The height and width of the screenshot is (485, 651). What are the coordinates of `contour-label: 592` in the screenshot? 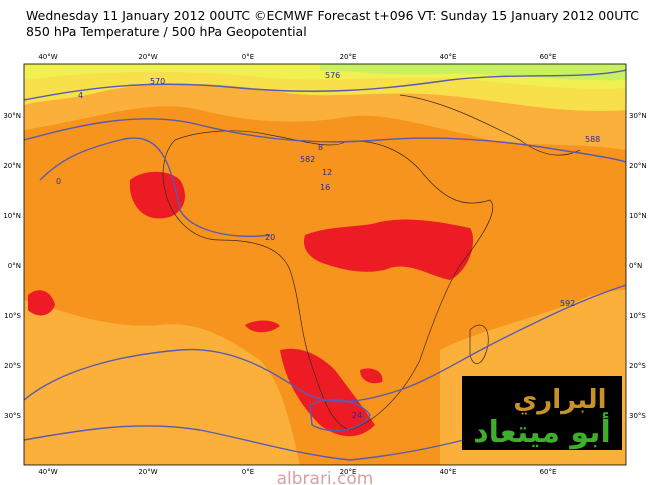 It's located at (567, 303).